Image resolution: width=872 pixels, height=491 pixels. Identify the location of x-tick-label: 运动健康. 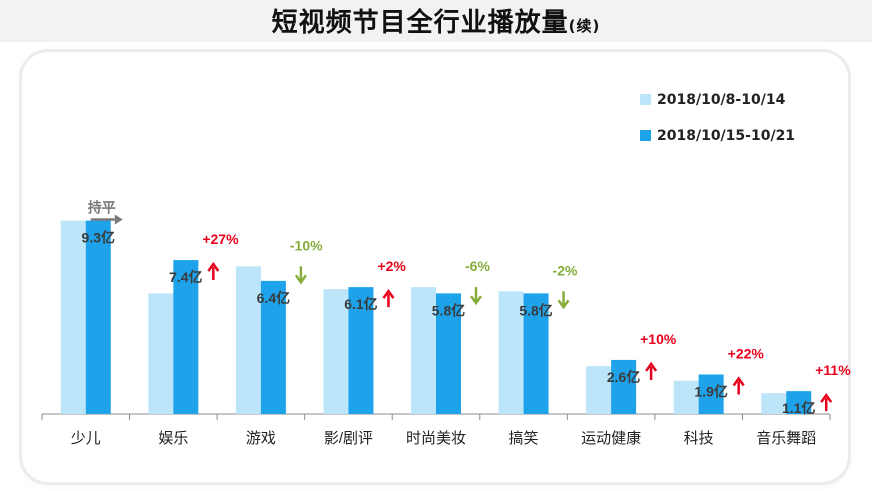
(611, 438).